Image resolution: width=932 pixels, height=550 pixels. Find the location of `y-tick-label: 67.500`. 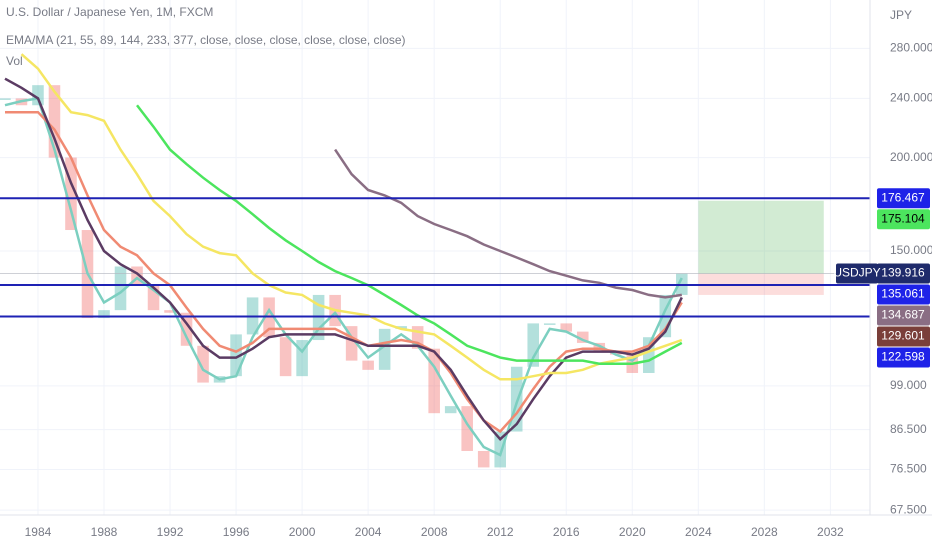

y-tick-label: 67.500 is located at coordinates (908, 509).